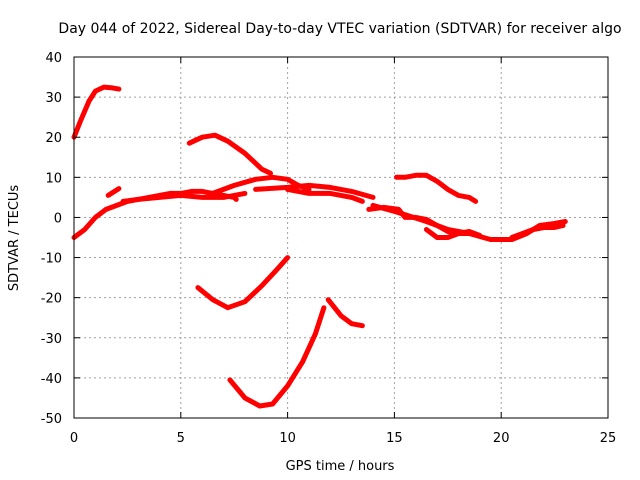  Describe the element at coordinates (53, 178) in the screenshot. I see `y-tick-label: 10` at that location.